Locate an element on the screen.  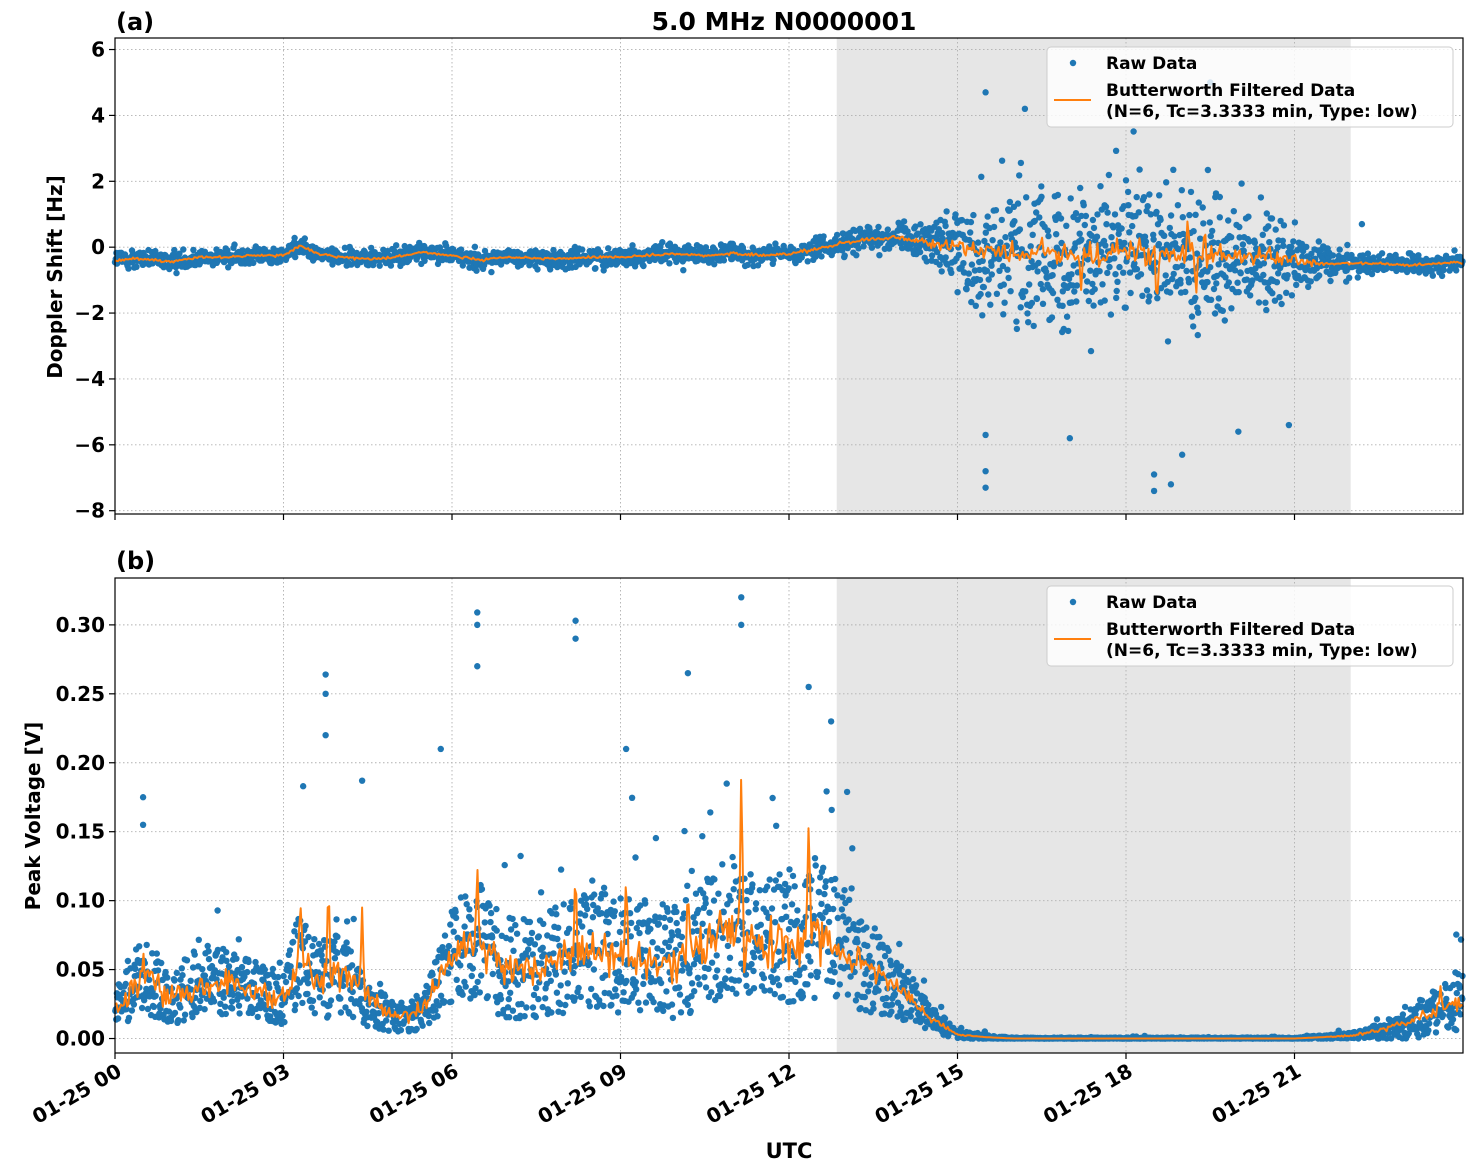
panel-a-ylabel: Doppler Shift [Hz] is located at coordinates (55, 277).